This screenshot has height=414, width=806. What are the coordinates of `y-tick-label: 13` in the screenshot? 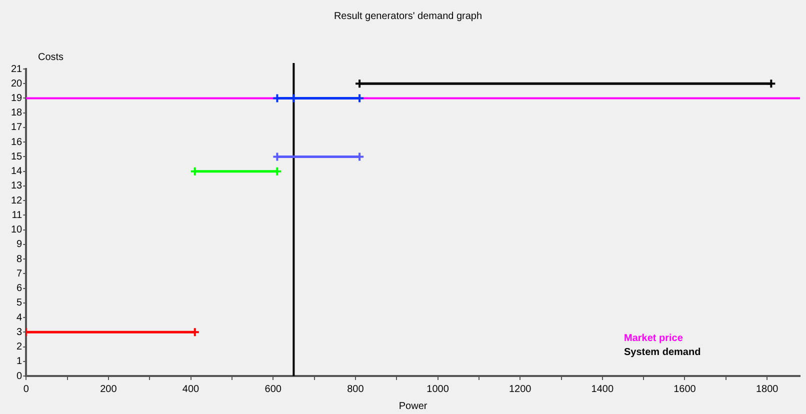 It's located at (17, 186).